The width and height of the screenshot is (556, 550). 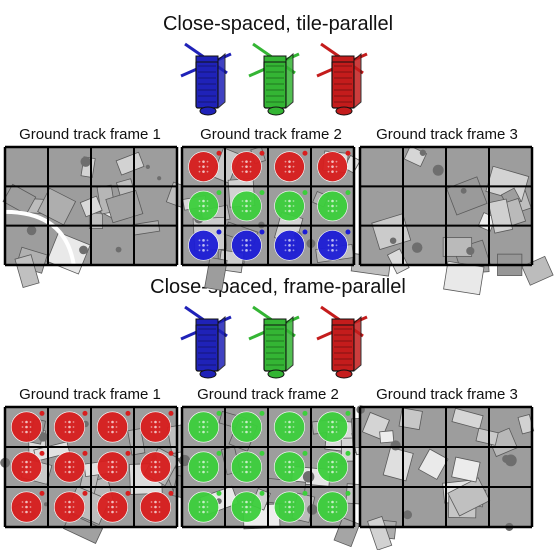 I want to click on frame-label-2-3: Ground track frame 3, so click(x=447, y=394).